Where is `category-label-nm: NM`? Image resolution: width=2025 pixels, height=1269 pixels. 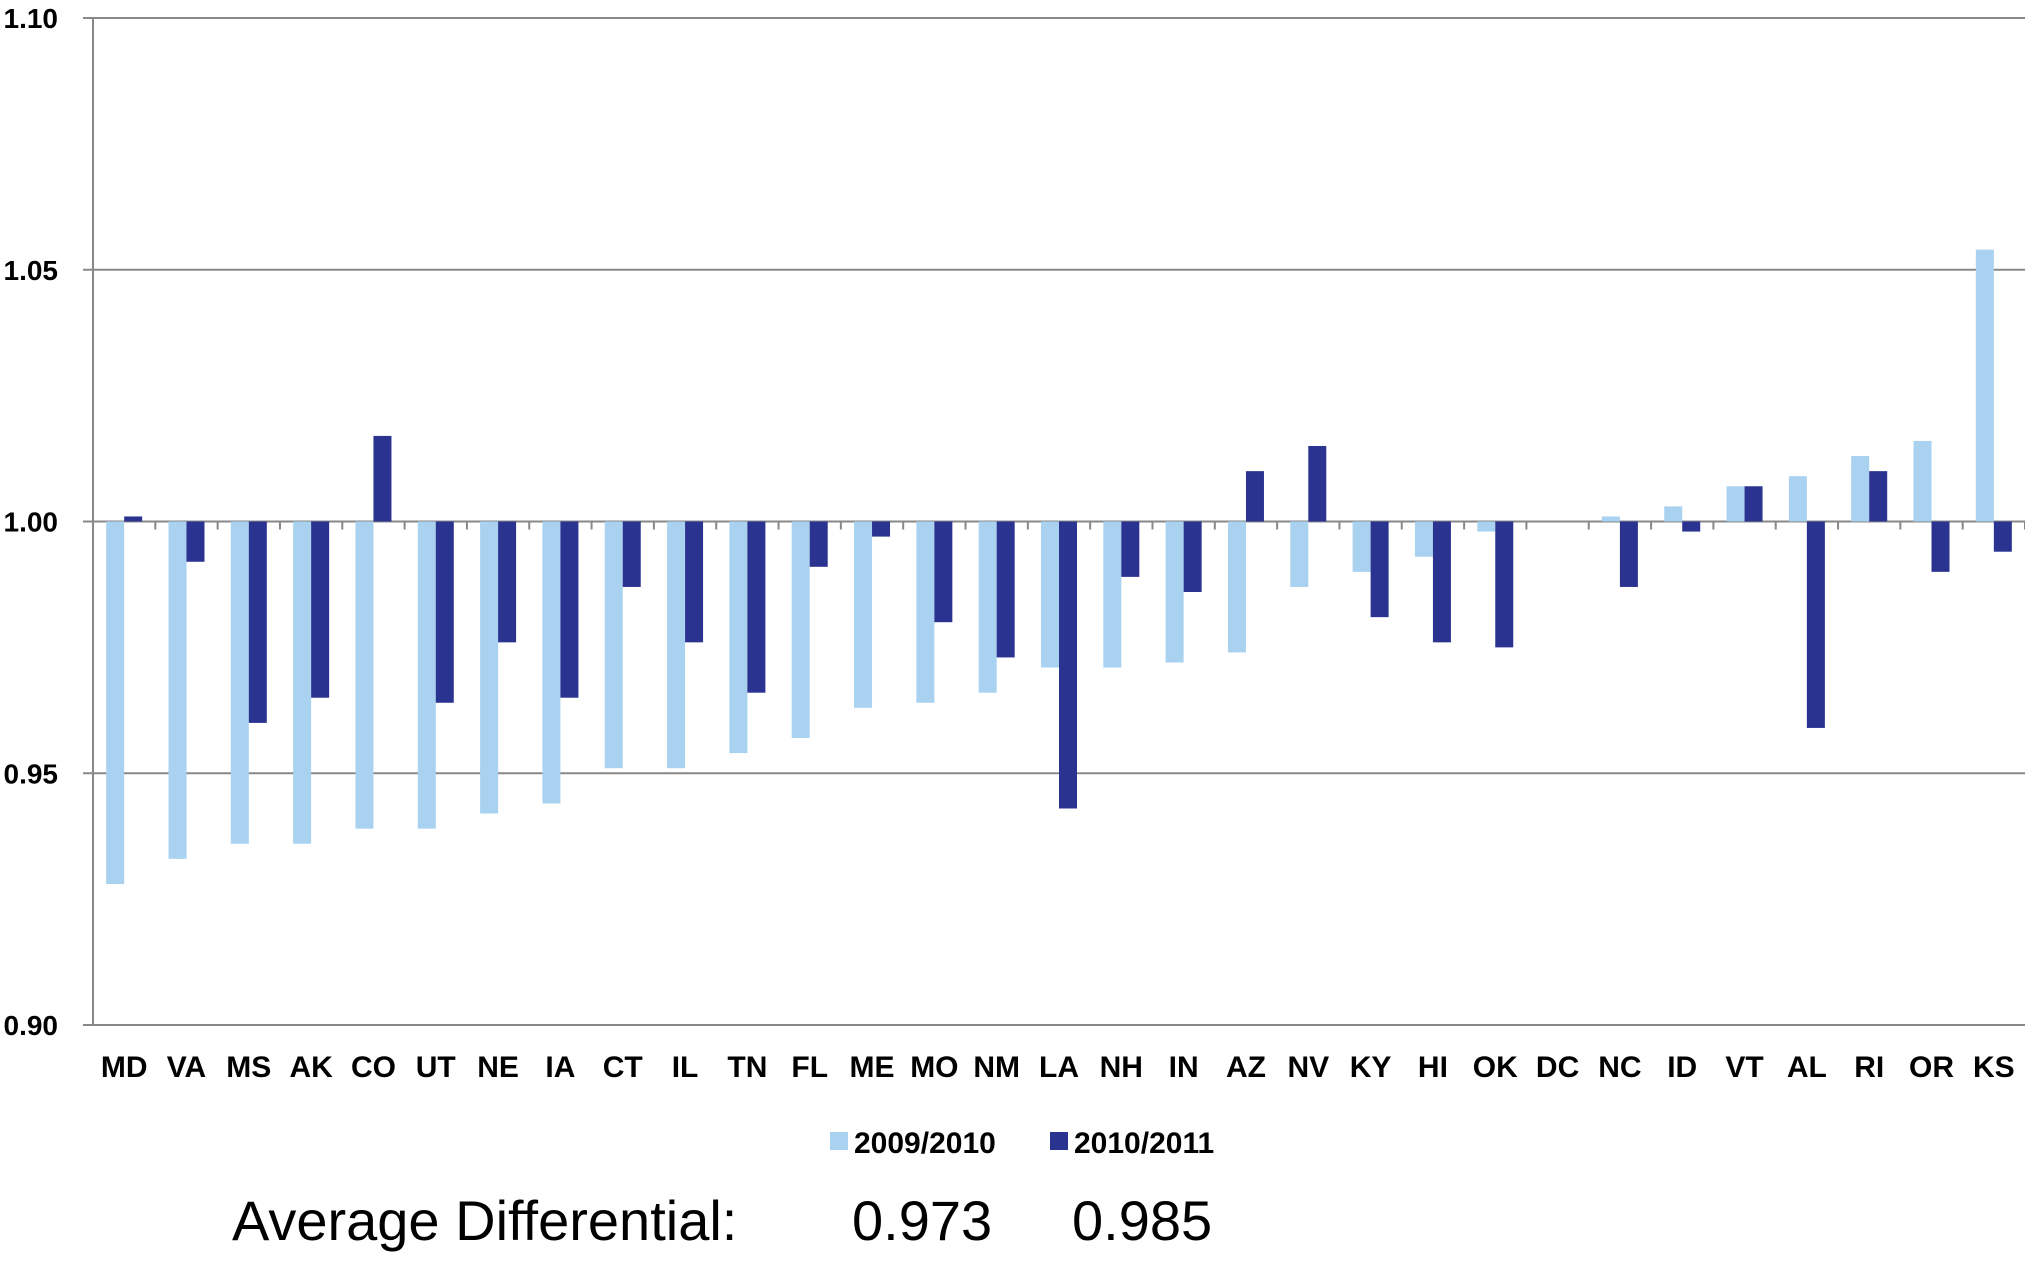
category-label-nm: NM is located at coordinates (996, 1067).